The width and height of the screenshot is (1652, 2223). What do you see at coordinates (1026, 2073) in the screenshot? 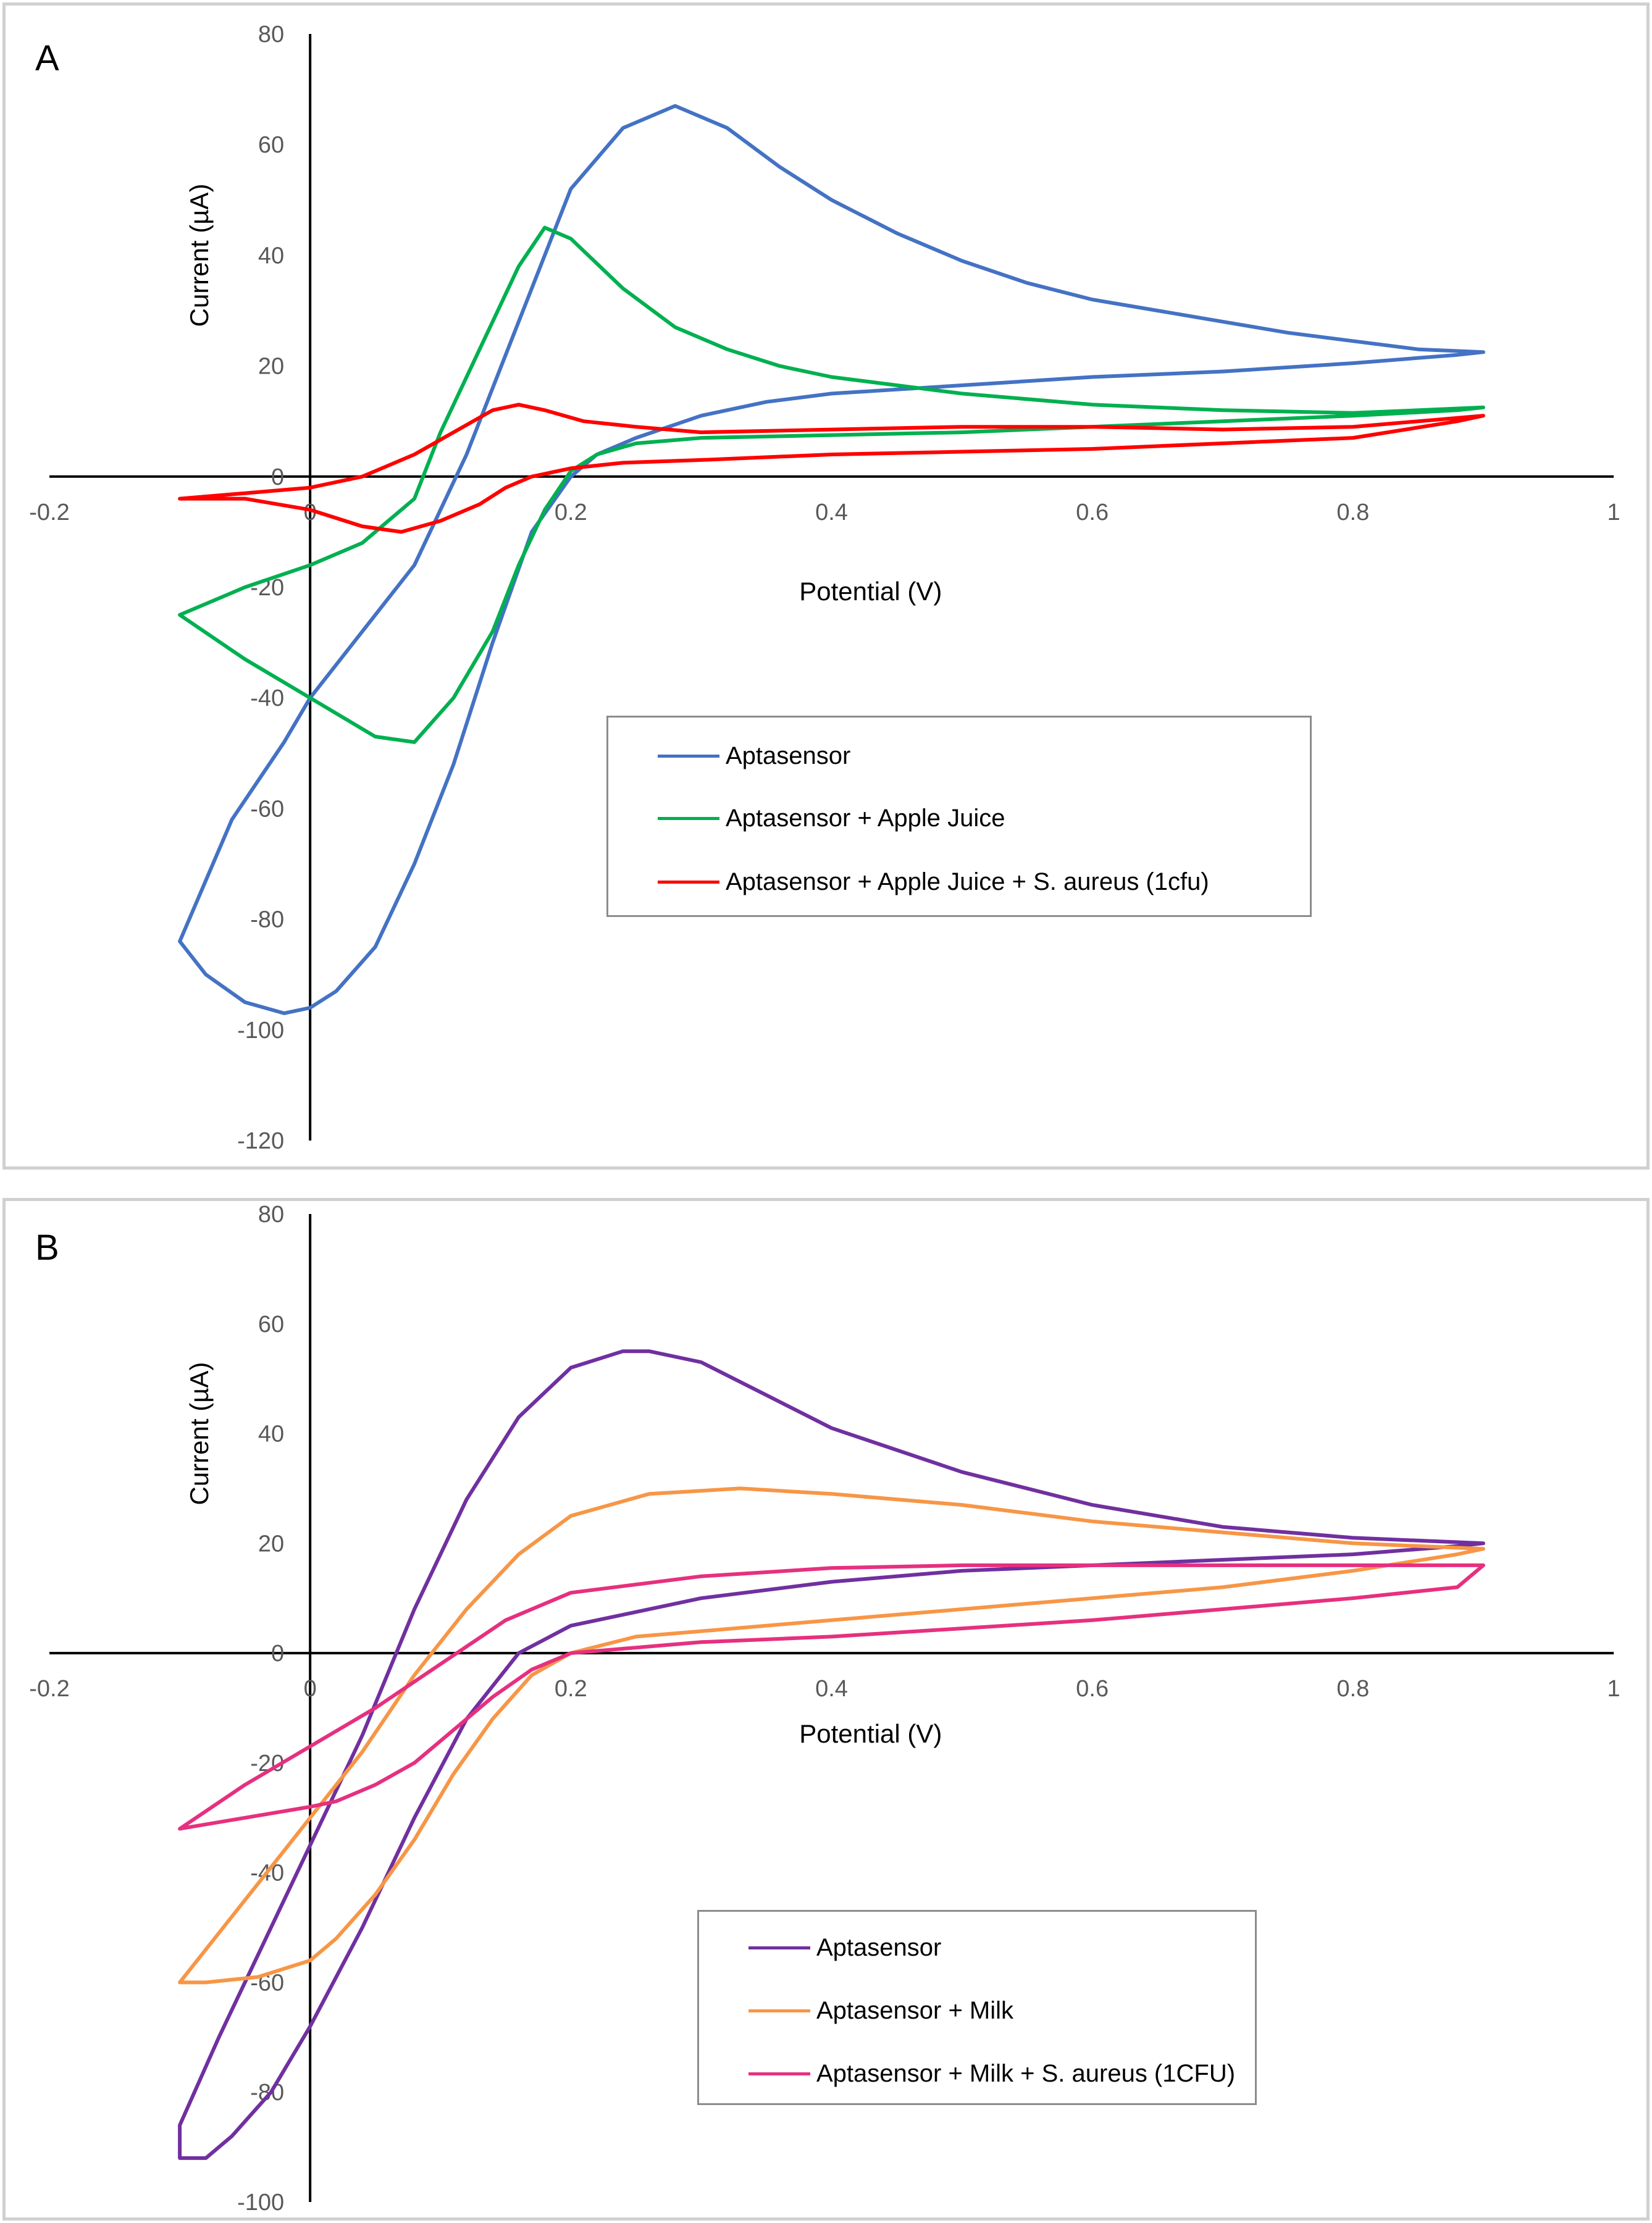
I see `legend-label: Aptasensor + Milk + S. aureus (1CFU)` at bounding box center [1026, 2073].